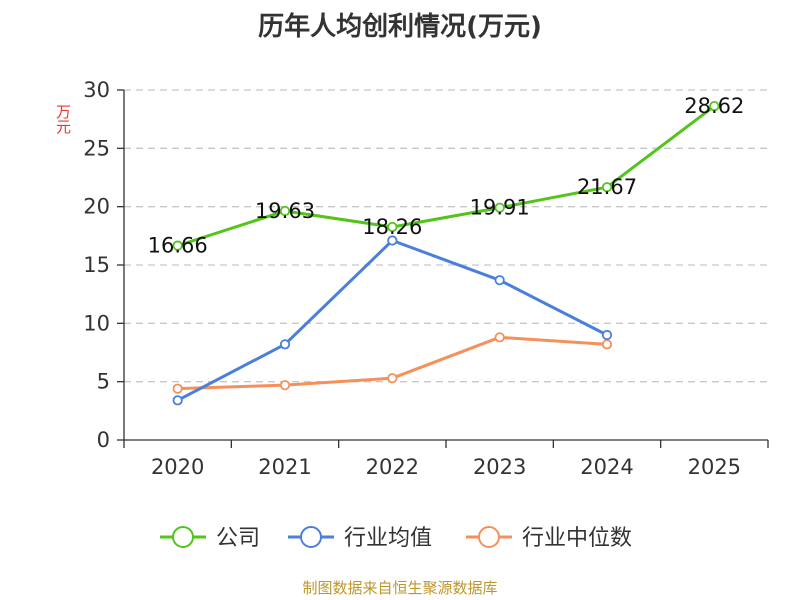 The height and width of the screenshot is (600, 800). I want to click on data-label: 21.67, so click(607, 187).